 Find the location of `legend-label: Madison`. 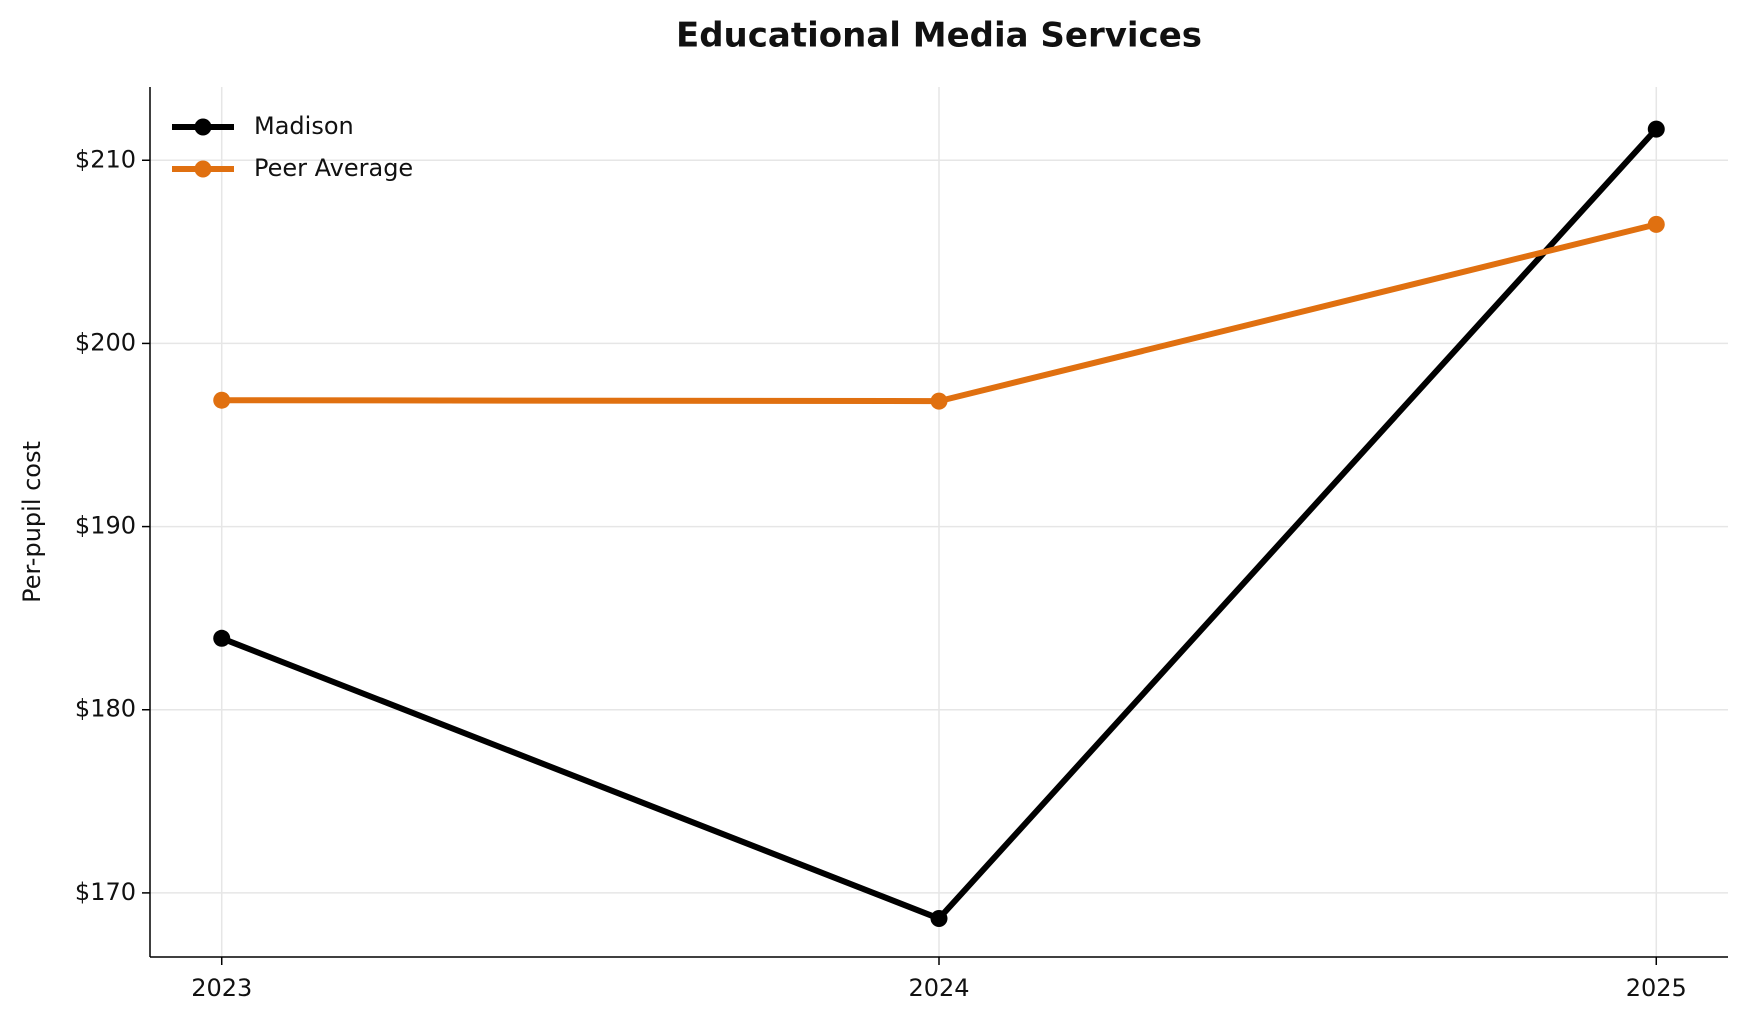

legend-label: Madison is located at coordinates (304, 126).